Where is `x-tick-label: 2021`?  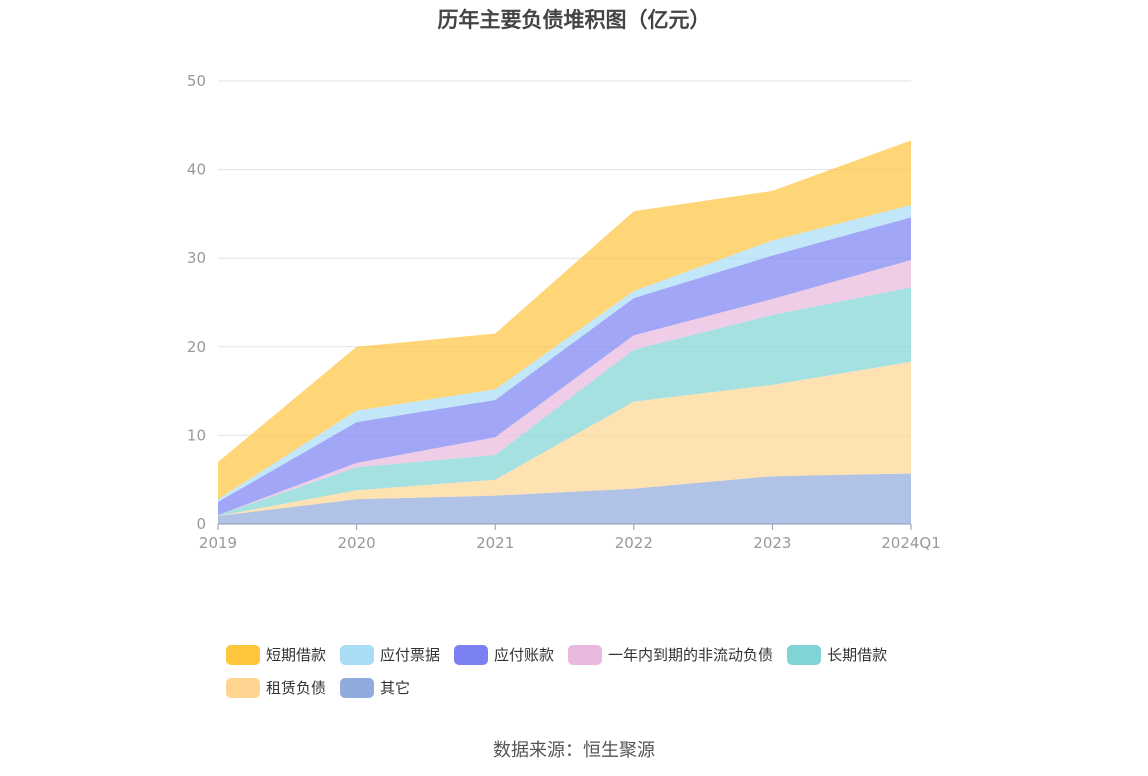 x-tick-label: 2021 is located at coordinates (495, 543).